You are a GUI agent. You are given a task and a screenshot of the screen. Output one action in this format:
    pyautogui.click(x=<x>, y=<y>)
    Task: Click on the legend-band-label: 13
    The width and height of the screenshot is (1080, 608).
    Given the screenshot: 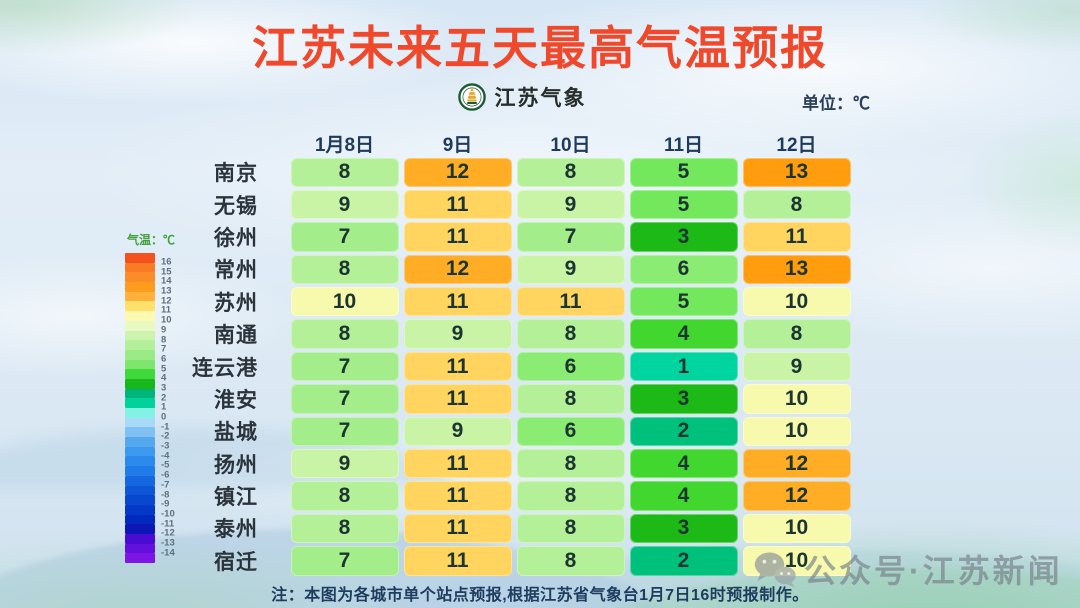 What is the action you would take?
    pyautogui.click(x=166, y=291)
    